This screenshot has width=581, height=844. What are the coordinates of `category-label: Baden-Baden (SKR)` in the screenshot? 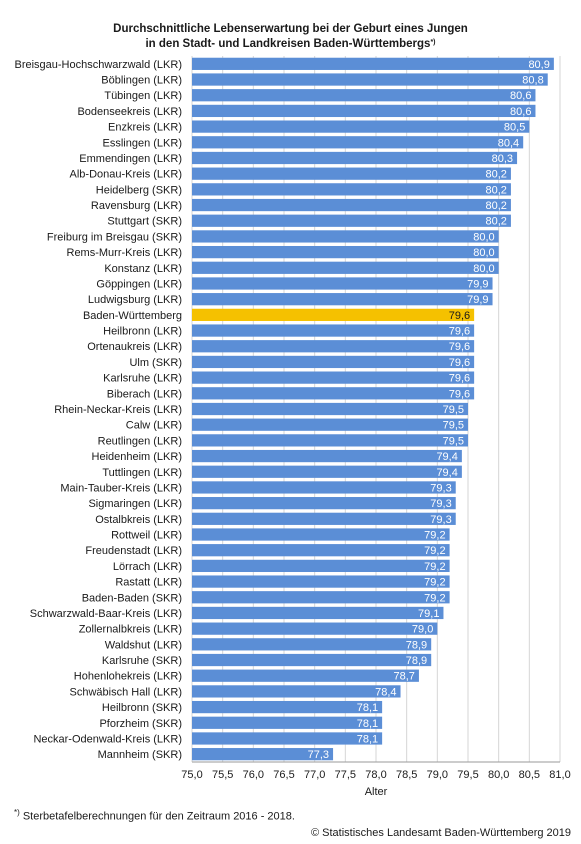 It's located at (132, 598).